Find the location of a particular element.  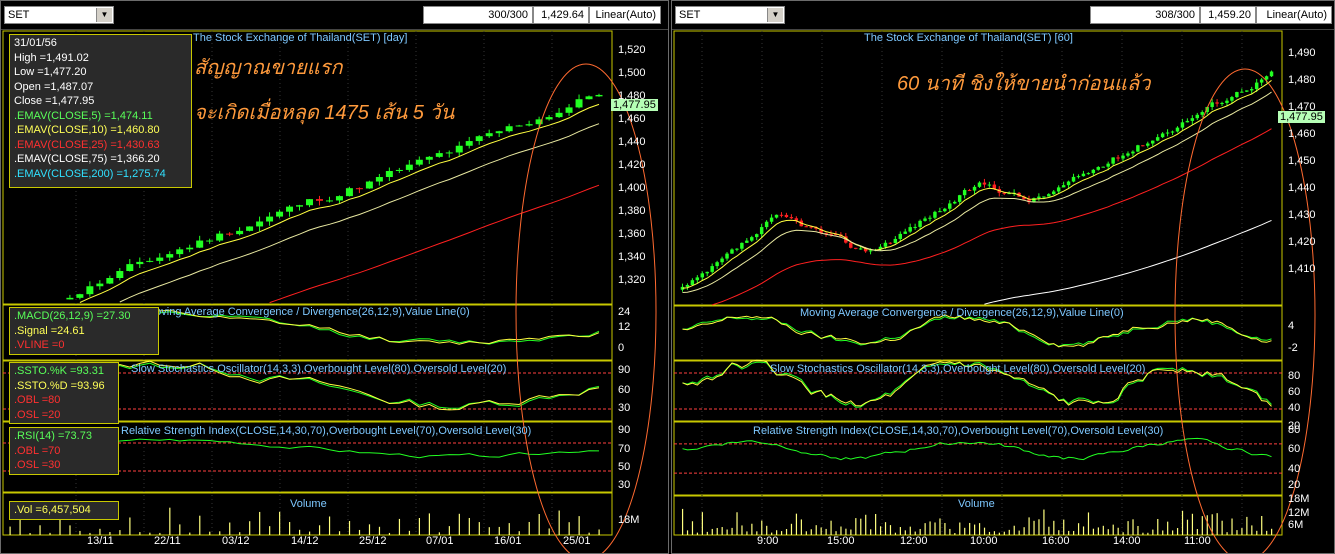

time-axis-tick: 13/11 is located at coordinates (100, 541).